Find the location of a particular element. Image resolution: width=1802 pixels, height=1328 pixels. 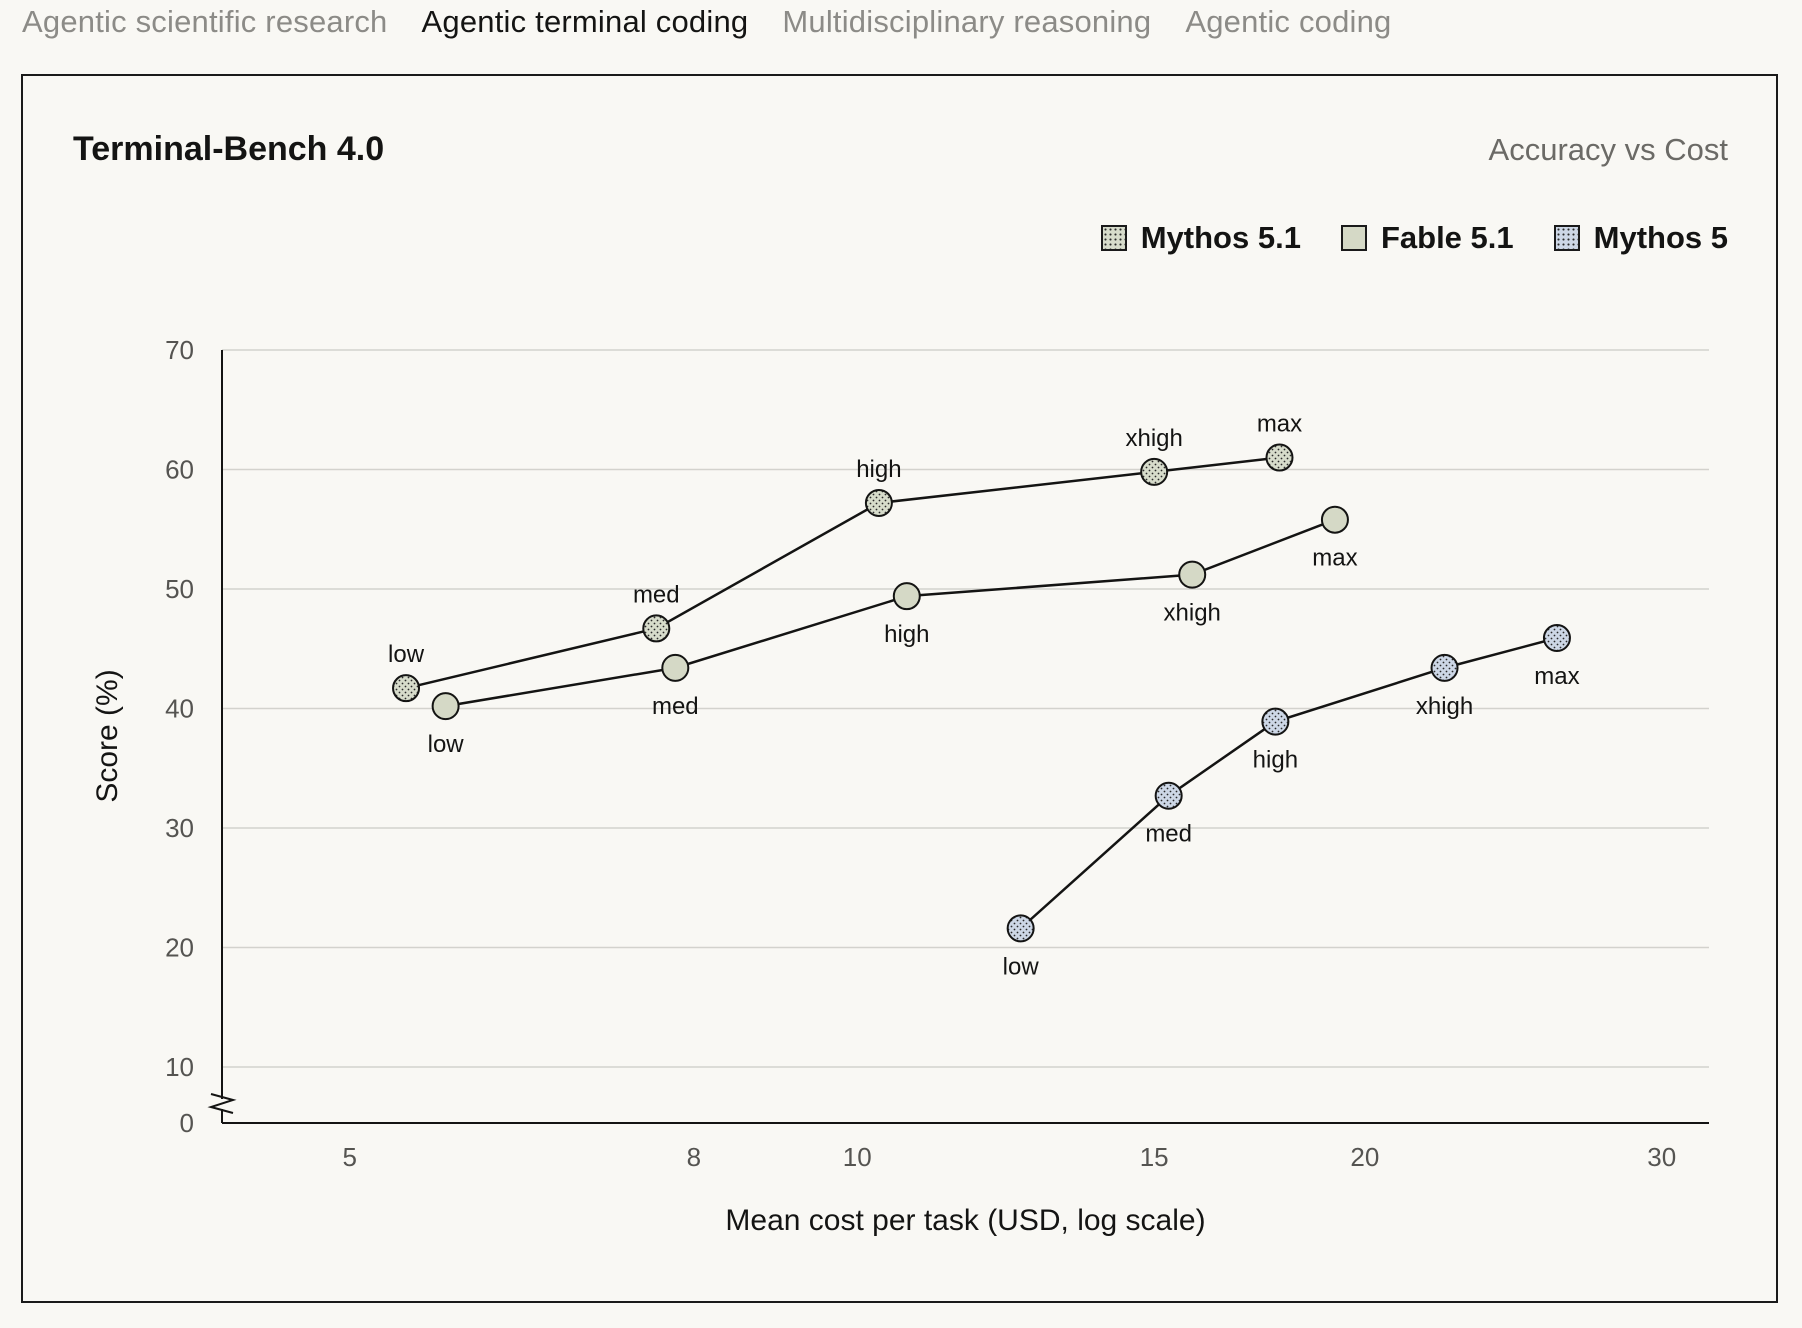

legend-item-mythos-5: Mythos 5 is located at coordinates (1640, 238).